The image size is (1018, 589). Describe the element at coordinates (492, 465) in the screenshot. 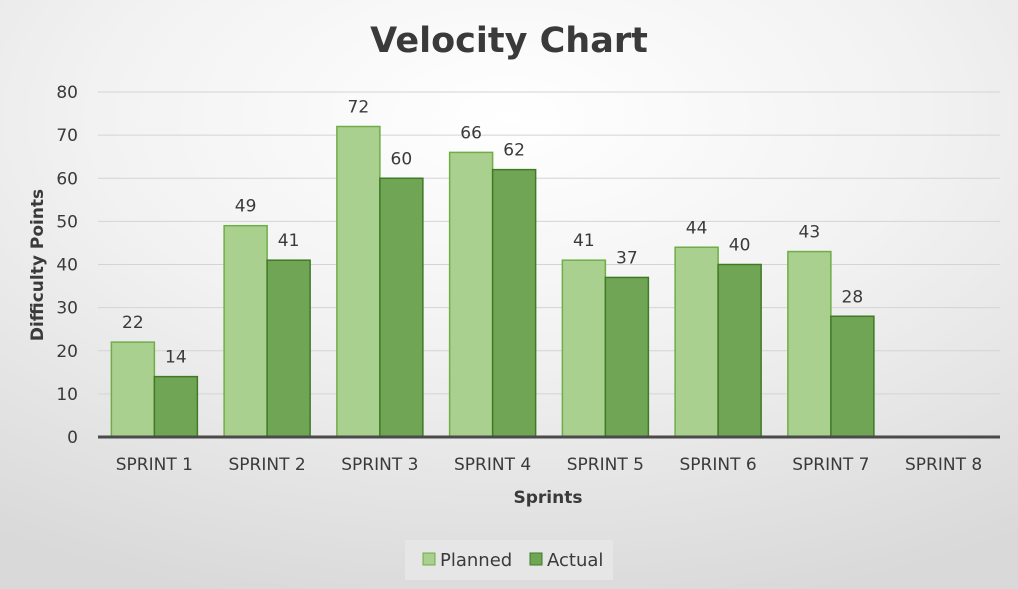

I see `x-category-label: SPRINT 4` at that location.